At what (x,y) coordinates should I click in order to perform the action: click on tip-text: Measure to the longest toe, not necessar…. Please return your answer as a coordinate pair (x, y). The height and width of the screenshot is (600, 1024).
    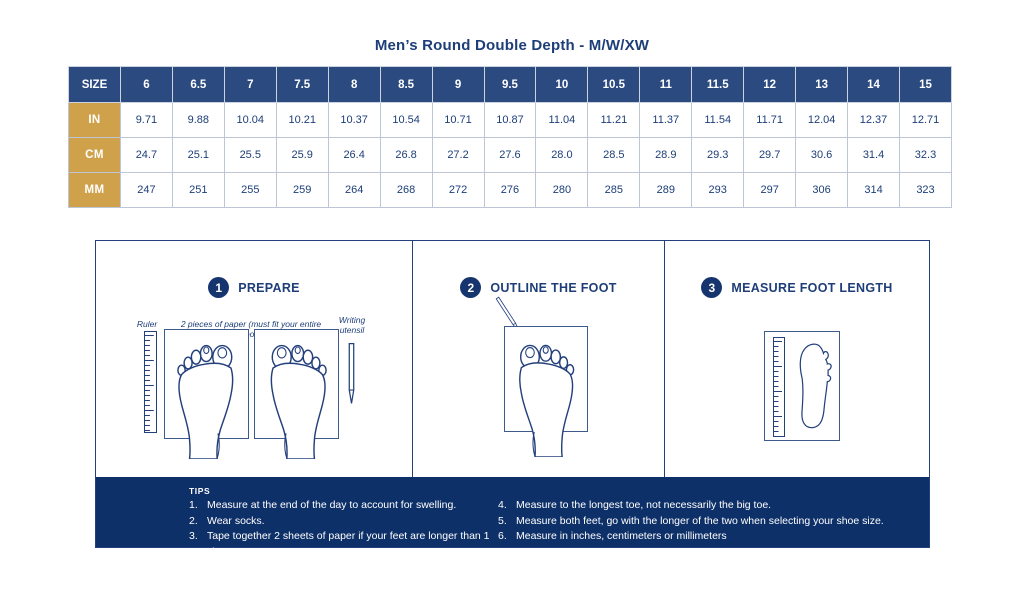
    Looking at the image, I should click on (644, 505).